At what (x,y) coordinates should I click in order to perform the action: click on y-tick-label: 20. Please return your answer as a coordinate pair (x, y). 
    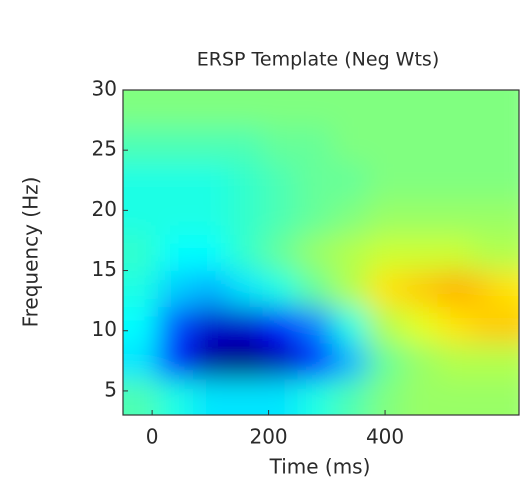
    Looking at the image, I should click on (104, 209).